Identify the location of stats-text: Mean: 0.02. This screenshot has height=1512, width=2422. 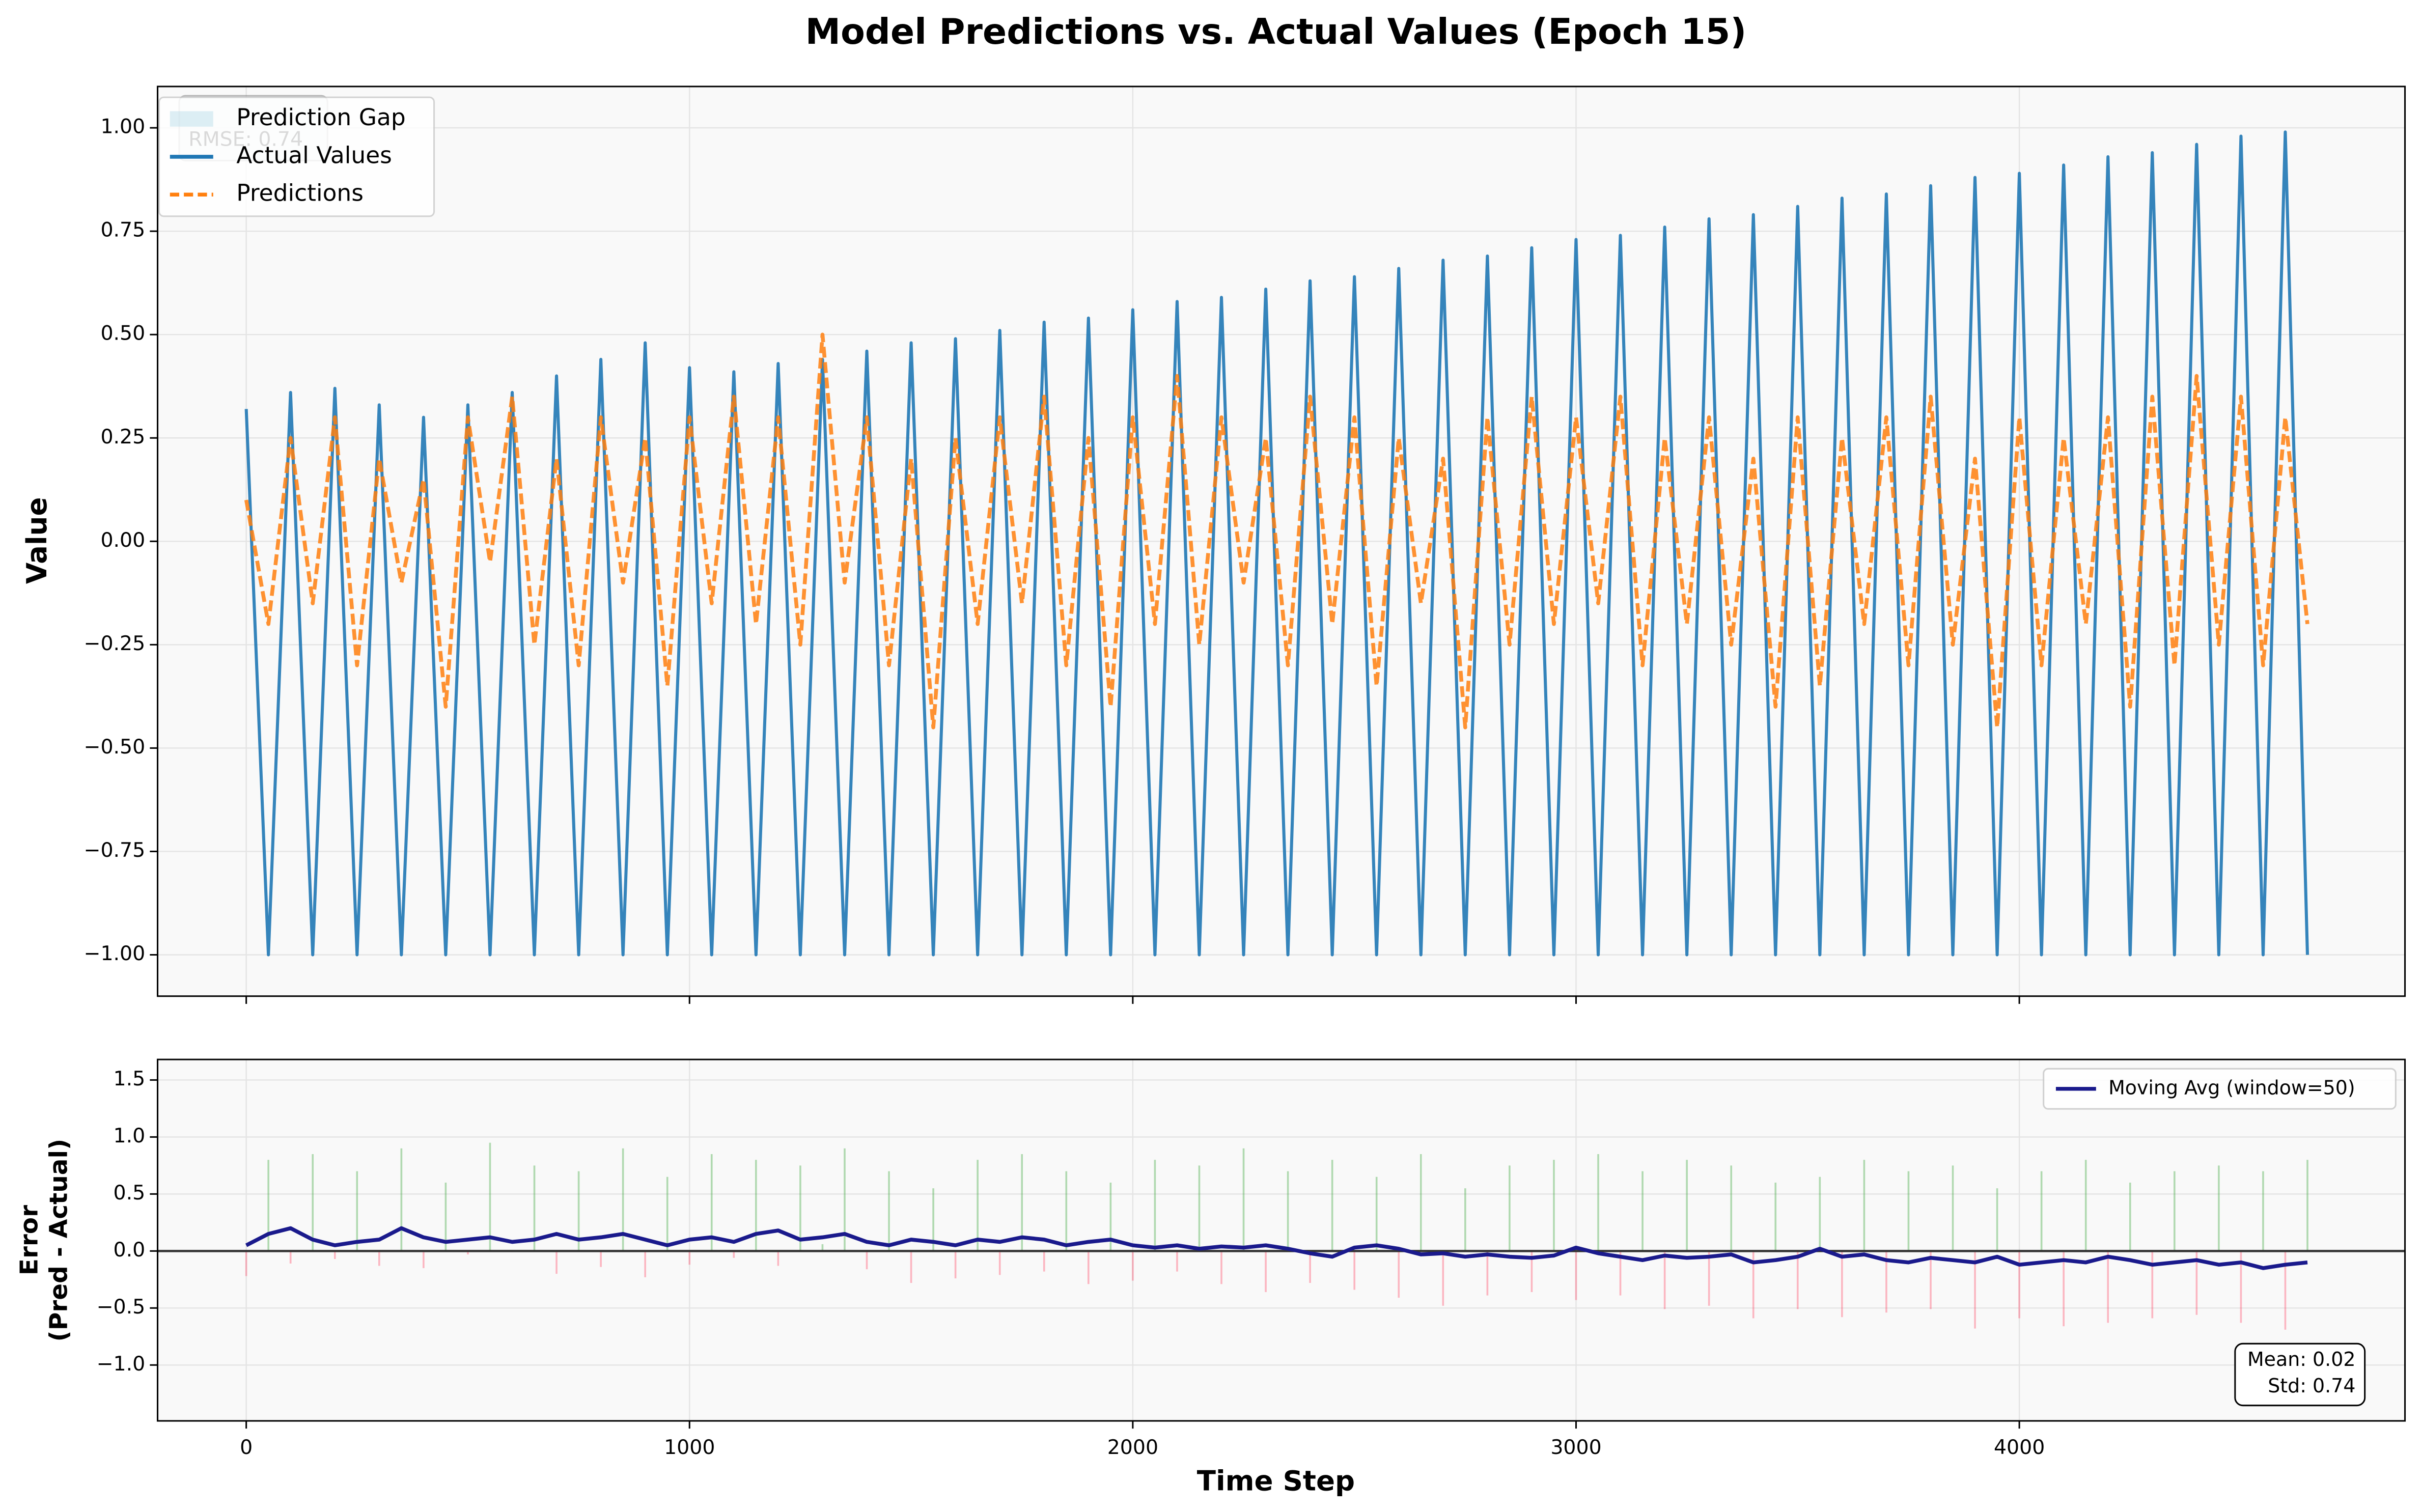
(2301, 1359).